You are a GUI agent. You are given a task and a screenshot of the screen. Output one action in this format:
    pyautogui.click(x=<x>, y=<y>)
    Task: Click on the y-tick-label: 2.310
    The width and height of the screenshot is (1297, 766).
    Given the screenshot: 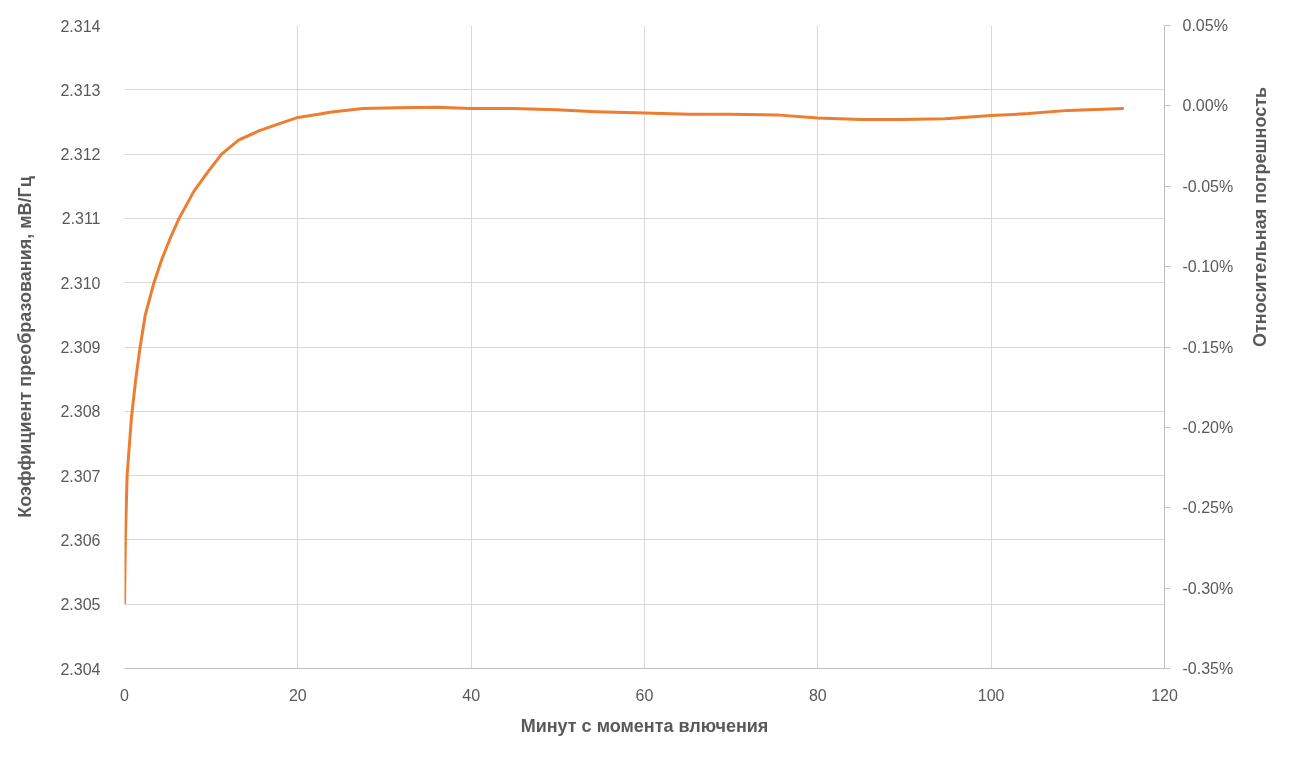 What is the action you would take?
    pyautogui.click(x=80, y=283)
    